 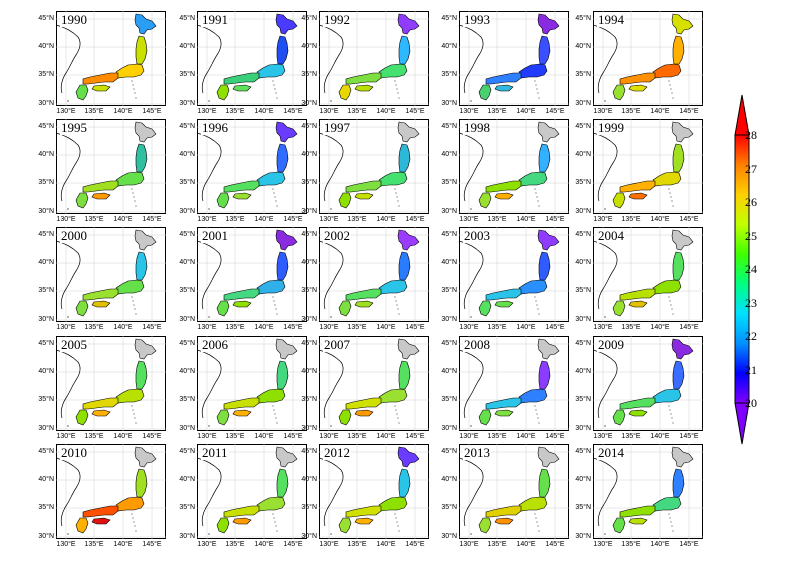 I want to click on map-panel-2007: 2007, so click(x=374, y=383).